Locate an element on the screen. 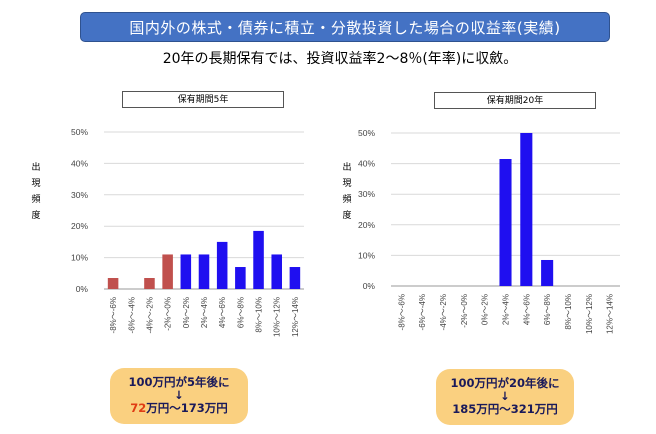  callout-20yr-arrow: ↓ is located at coordinates (505, 396).